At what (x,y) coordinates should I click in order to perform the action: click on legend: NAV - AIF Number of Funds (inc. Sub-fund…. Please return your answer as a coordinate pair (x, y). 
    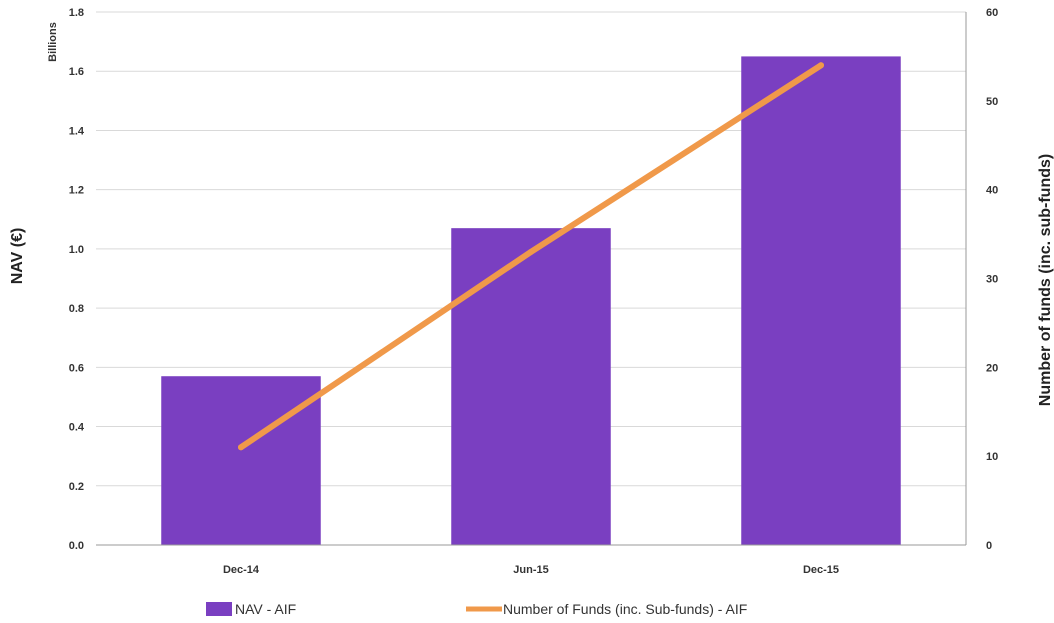
    Looking at the image, I should click on (476, 609).